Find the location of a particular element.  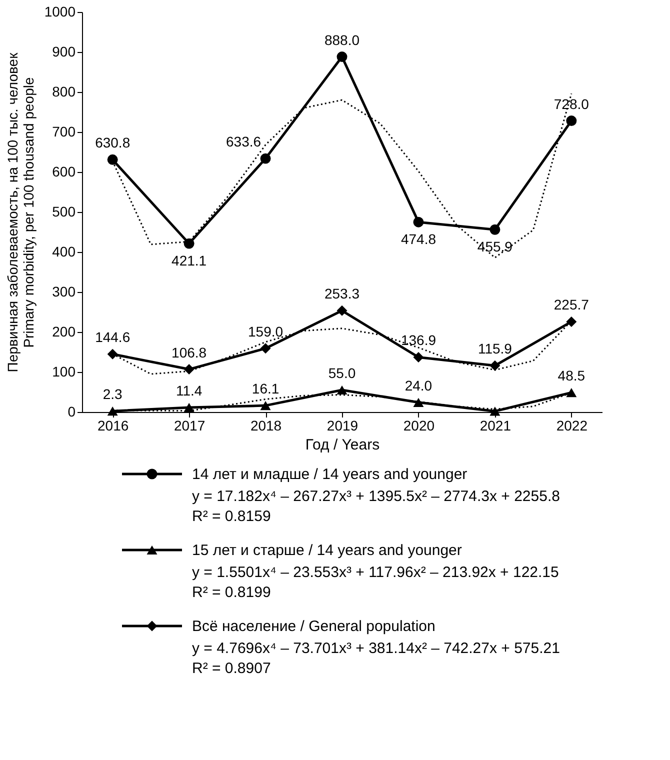

data-label: 115.9 is located at coordinates (495, 348).